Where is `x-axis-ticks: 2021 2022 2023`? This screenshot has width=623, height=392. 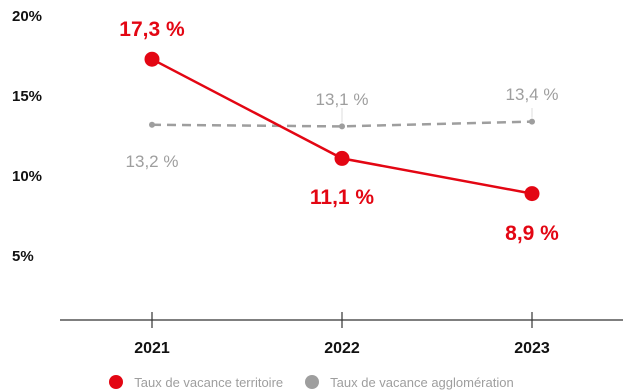
x-axis-ticks: 2021 2022 2023 is located at coordinates (342, 334).